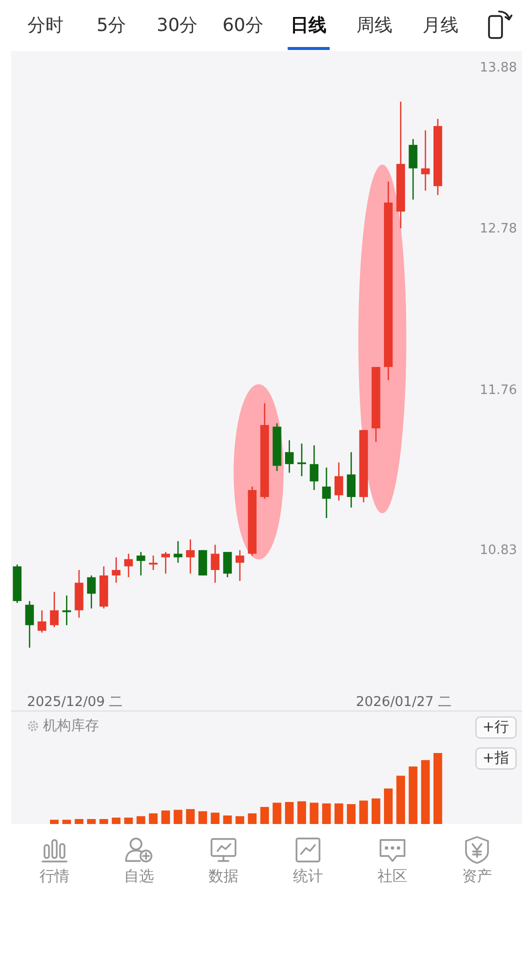  Describe the element at coordinates (55, 876) in the screenshot. I see `text: 行情` at that location.